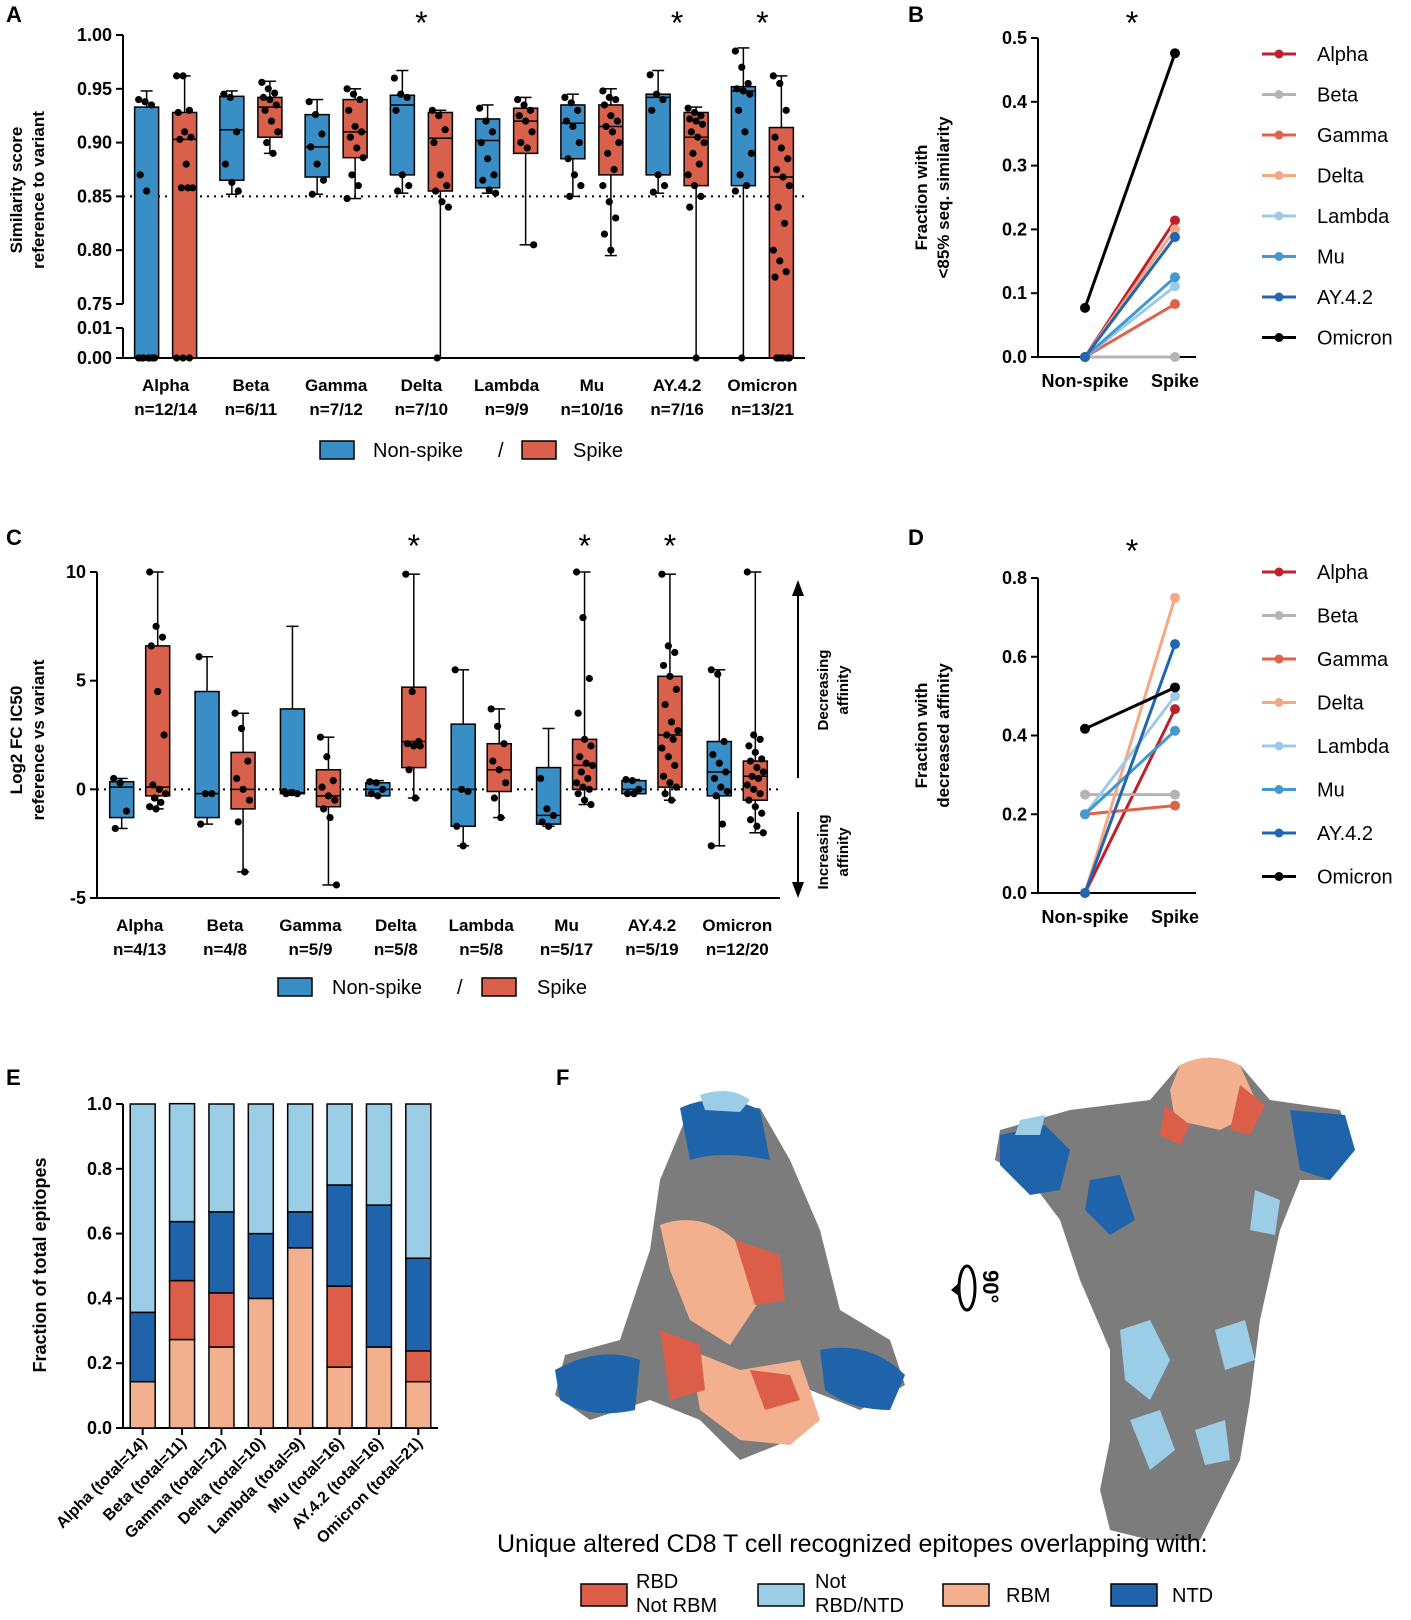  Describe the element at coordinates (670, 546) in the screenshot. I see `c-ay-4-2-significance-star: *` at that location.